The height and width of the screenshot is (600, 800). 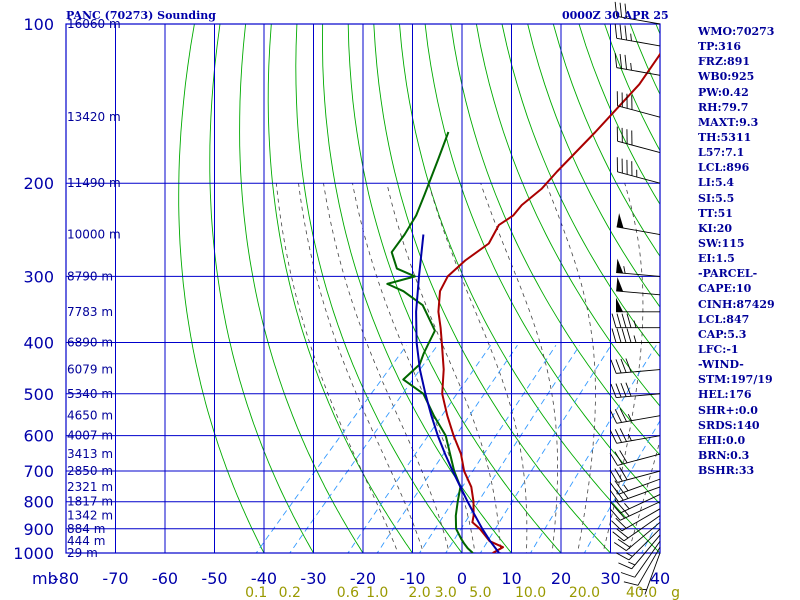 I want to click on height-label: 16060 m, so click(x=94, y=24).